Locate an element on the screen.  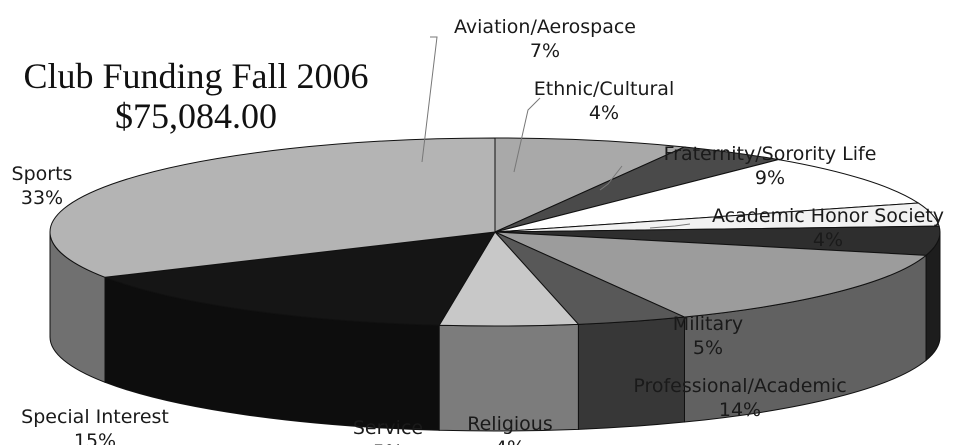
value-ethnic-cultural: 4% is located at coordinates (604, 113).